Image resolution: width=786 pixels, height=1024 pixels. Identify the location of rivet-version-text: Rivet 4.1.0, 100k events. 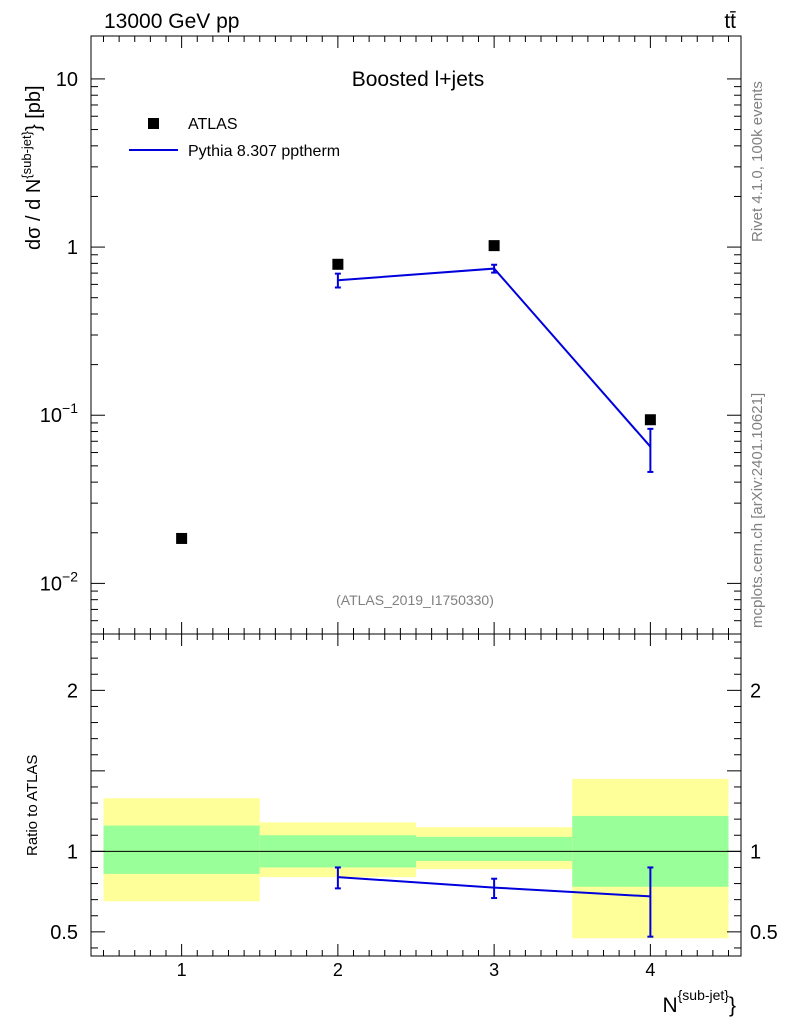
(757, 161).